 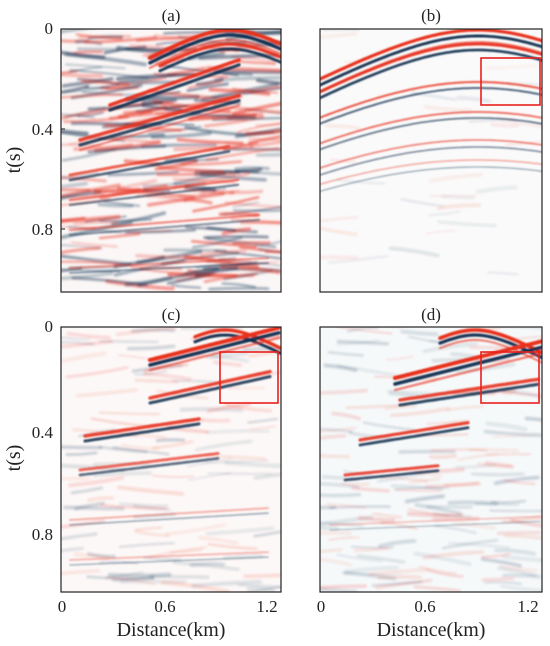 I want to click on panel-c-x-ticks: 0 0.6 1.2, so click(x=168, y=606).